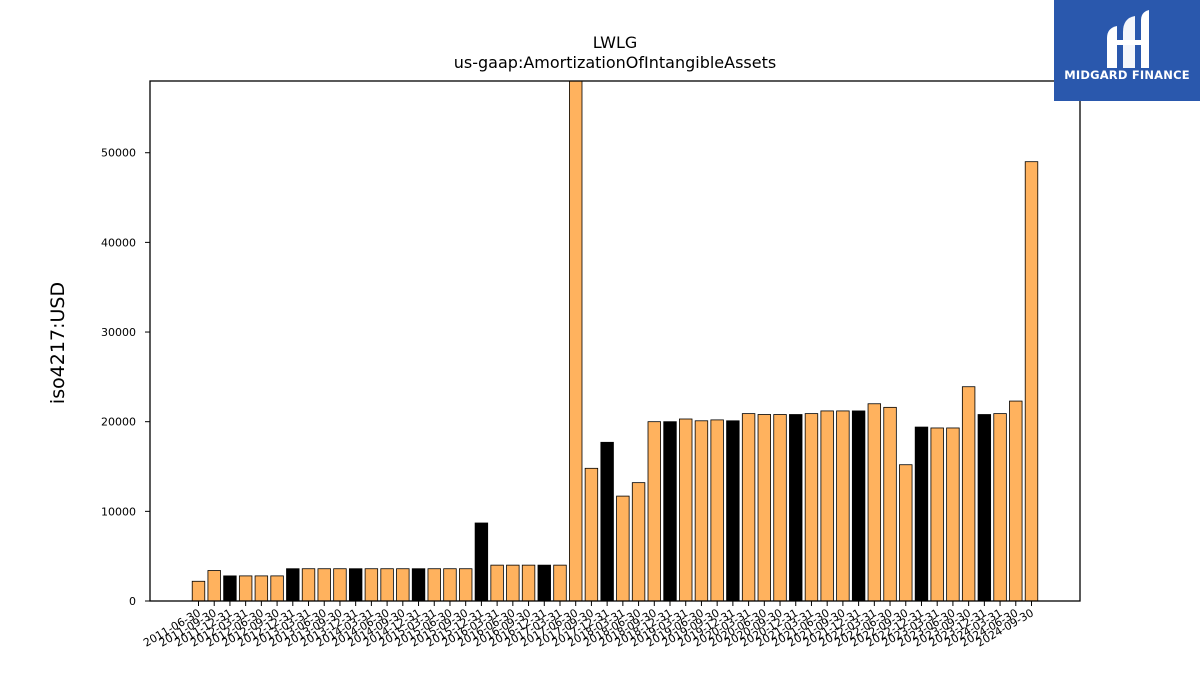  What do you see at coordinates (1128, 39) in the screenshot?
I see `logo-mark-icon` at bounding box center [1128, 39].